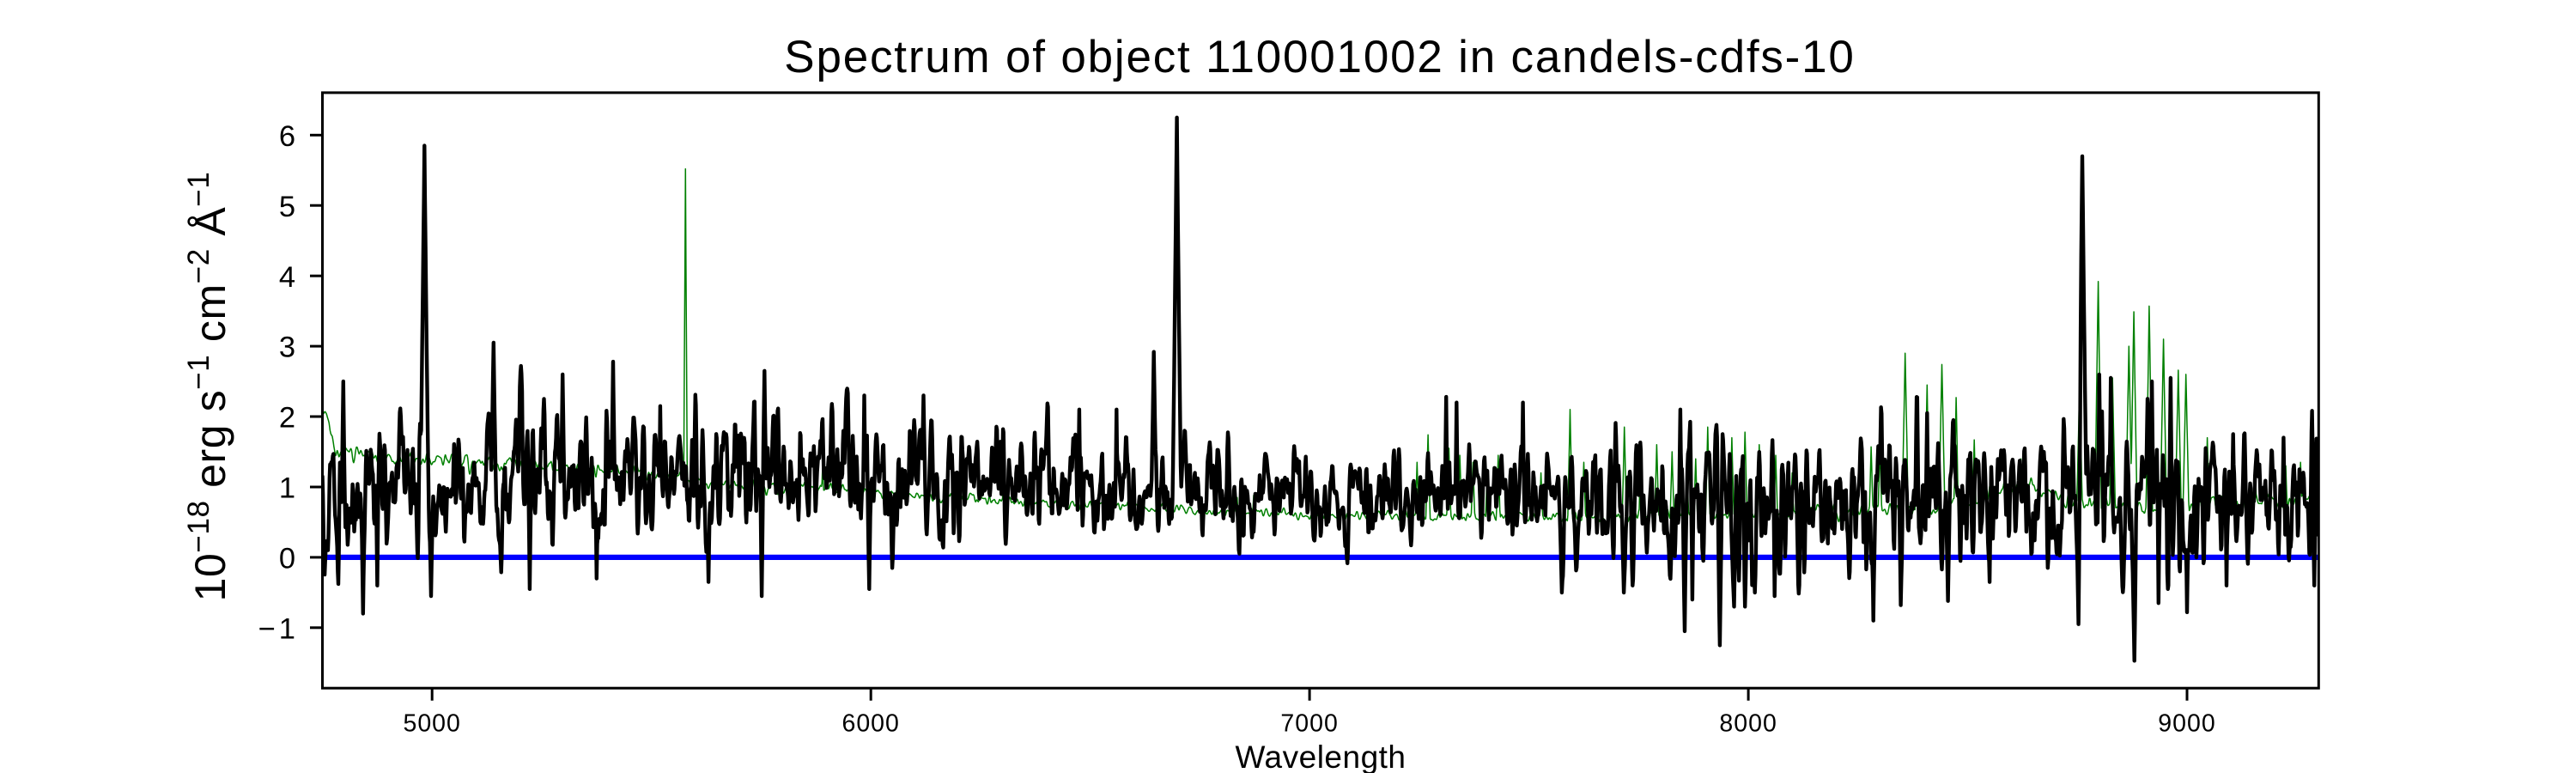  What do you see at coordinates (431, 724) in the screenshot?
I see `svg-text: 5000` at bounding box center [431, 724].